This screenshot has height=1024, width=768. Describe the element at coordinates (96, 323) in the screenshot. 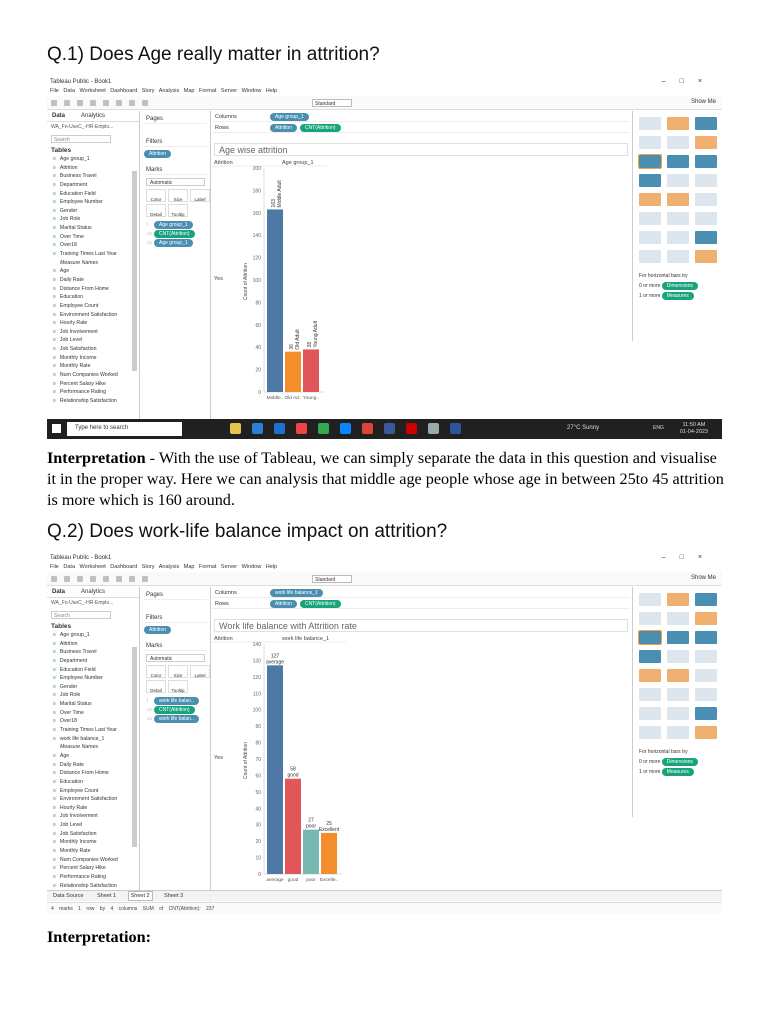

I see `field-item: Hourly Rate` at that location.